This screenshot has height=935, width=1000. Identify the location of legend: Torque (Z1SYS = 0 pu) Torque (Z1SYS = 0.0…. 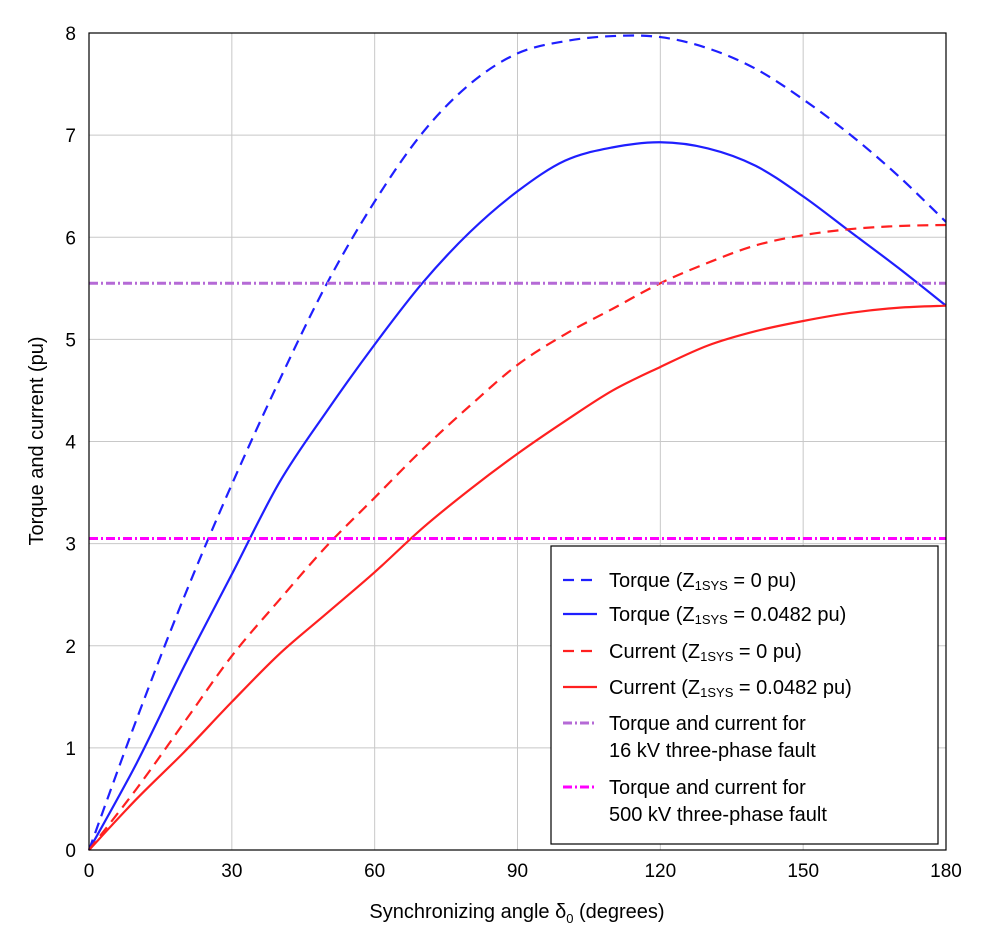
(744, 695).